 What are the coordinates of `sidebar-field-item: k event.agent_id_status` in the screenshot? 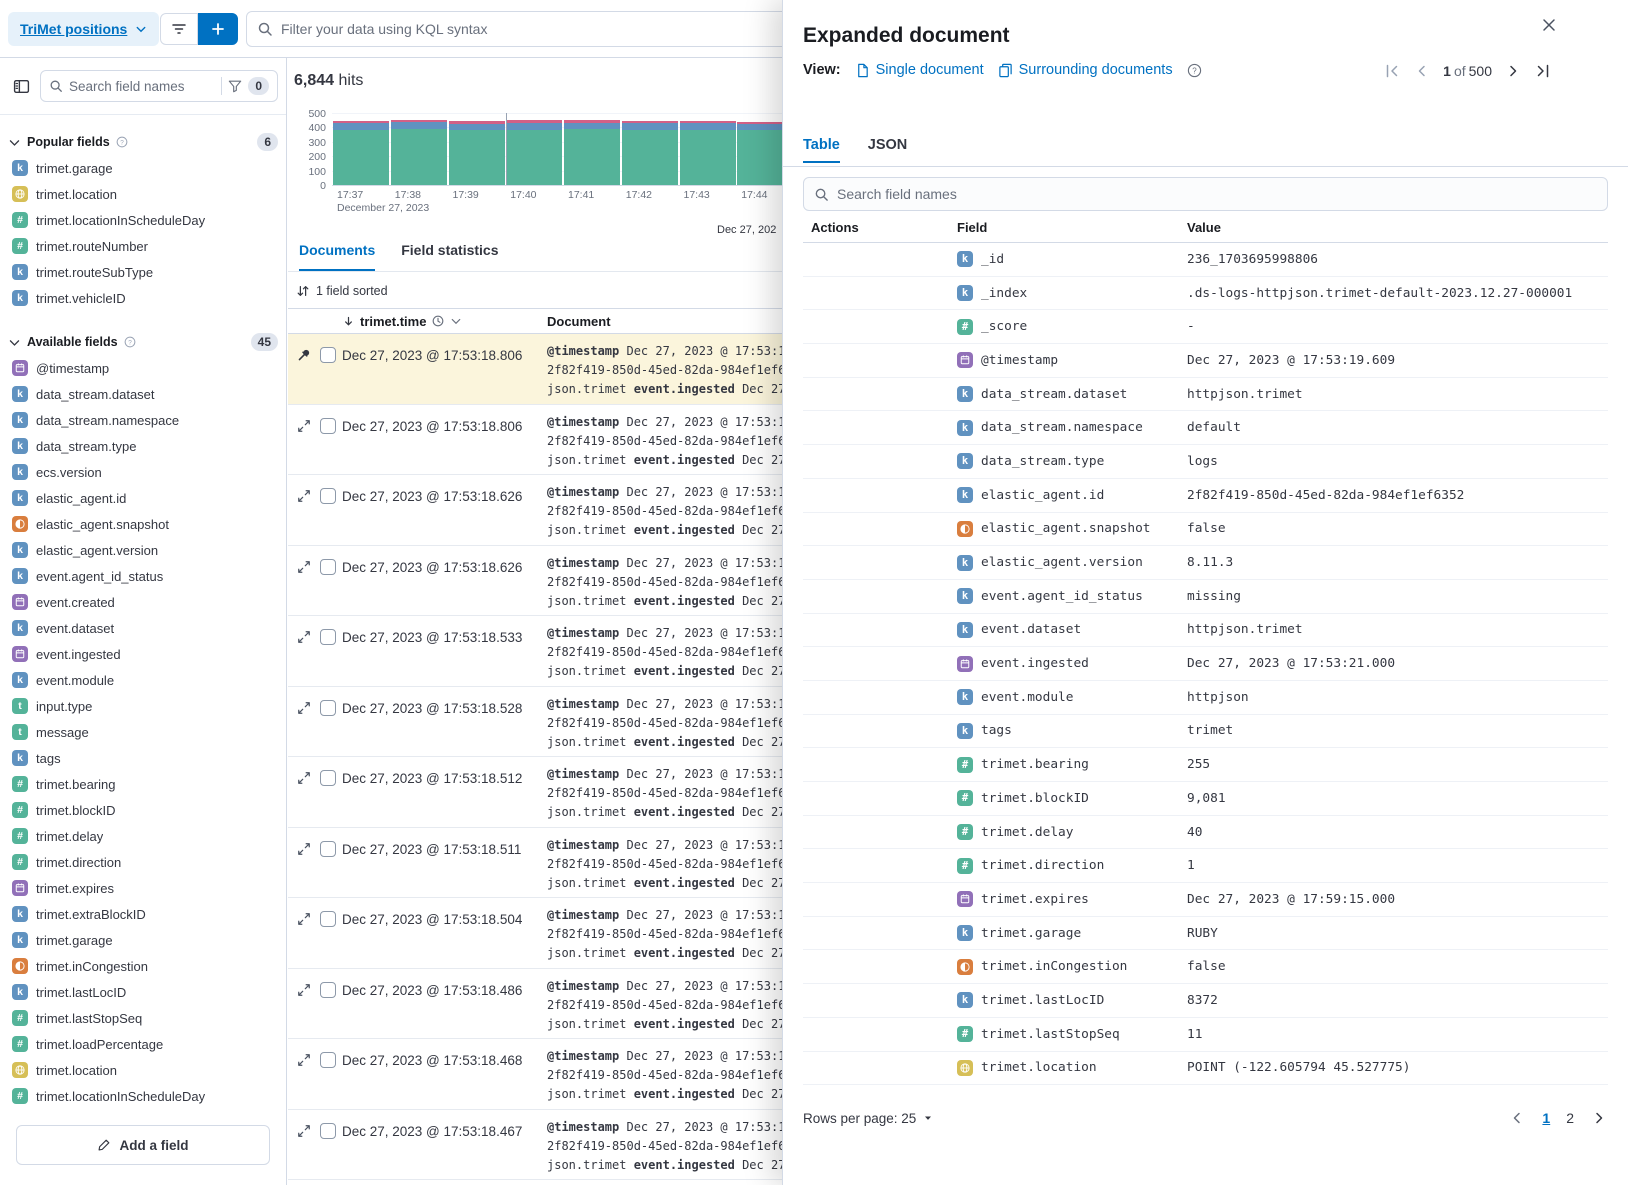 It's located at (143, 576).